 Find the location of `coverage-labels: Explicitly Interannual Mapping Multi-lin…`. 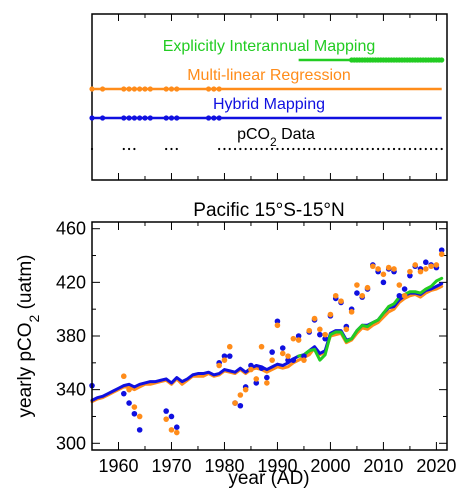

coverage-labels: Explicitly Interannual Mapping Multi-lin… is located at coordinates (269, 93).